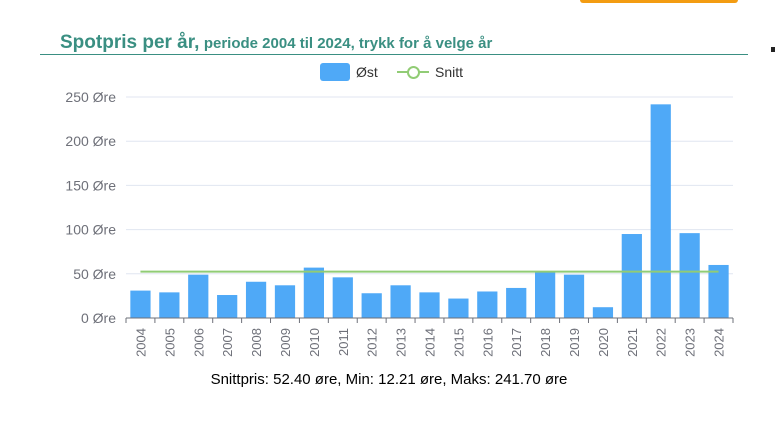 This screenshot has width=778, height=424. What do you see at coordinates (413, 72) in the screenshot?
I see `legend-line-swatch` at bounding box center [413, 72].